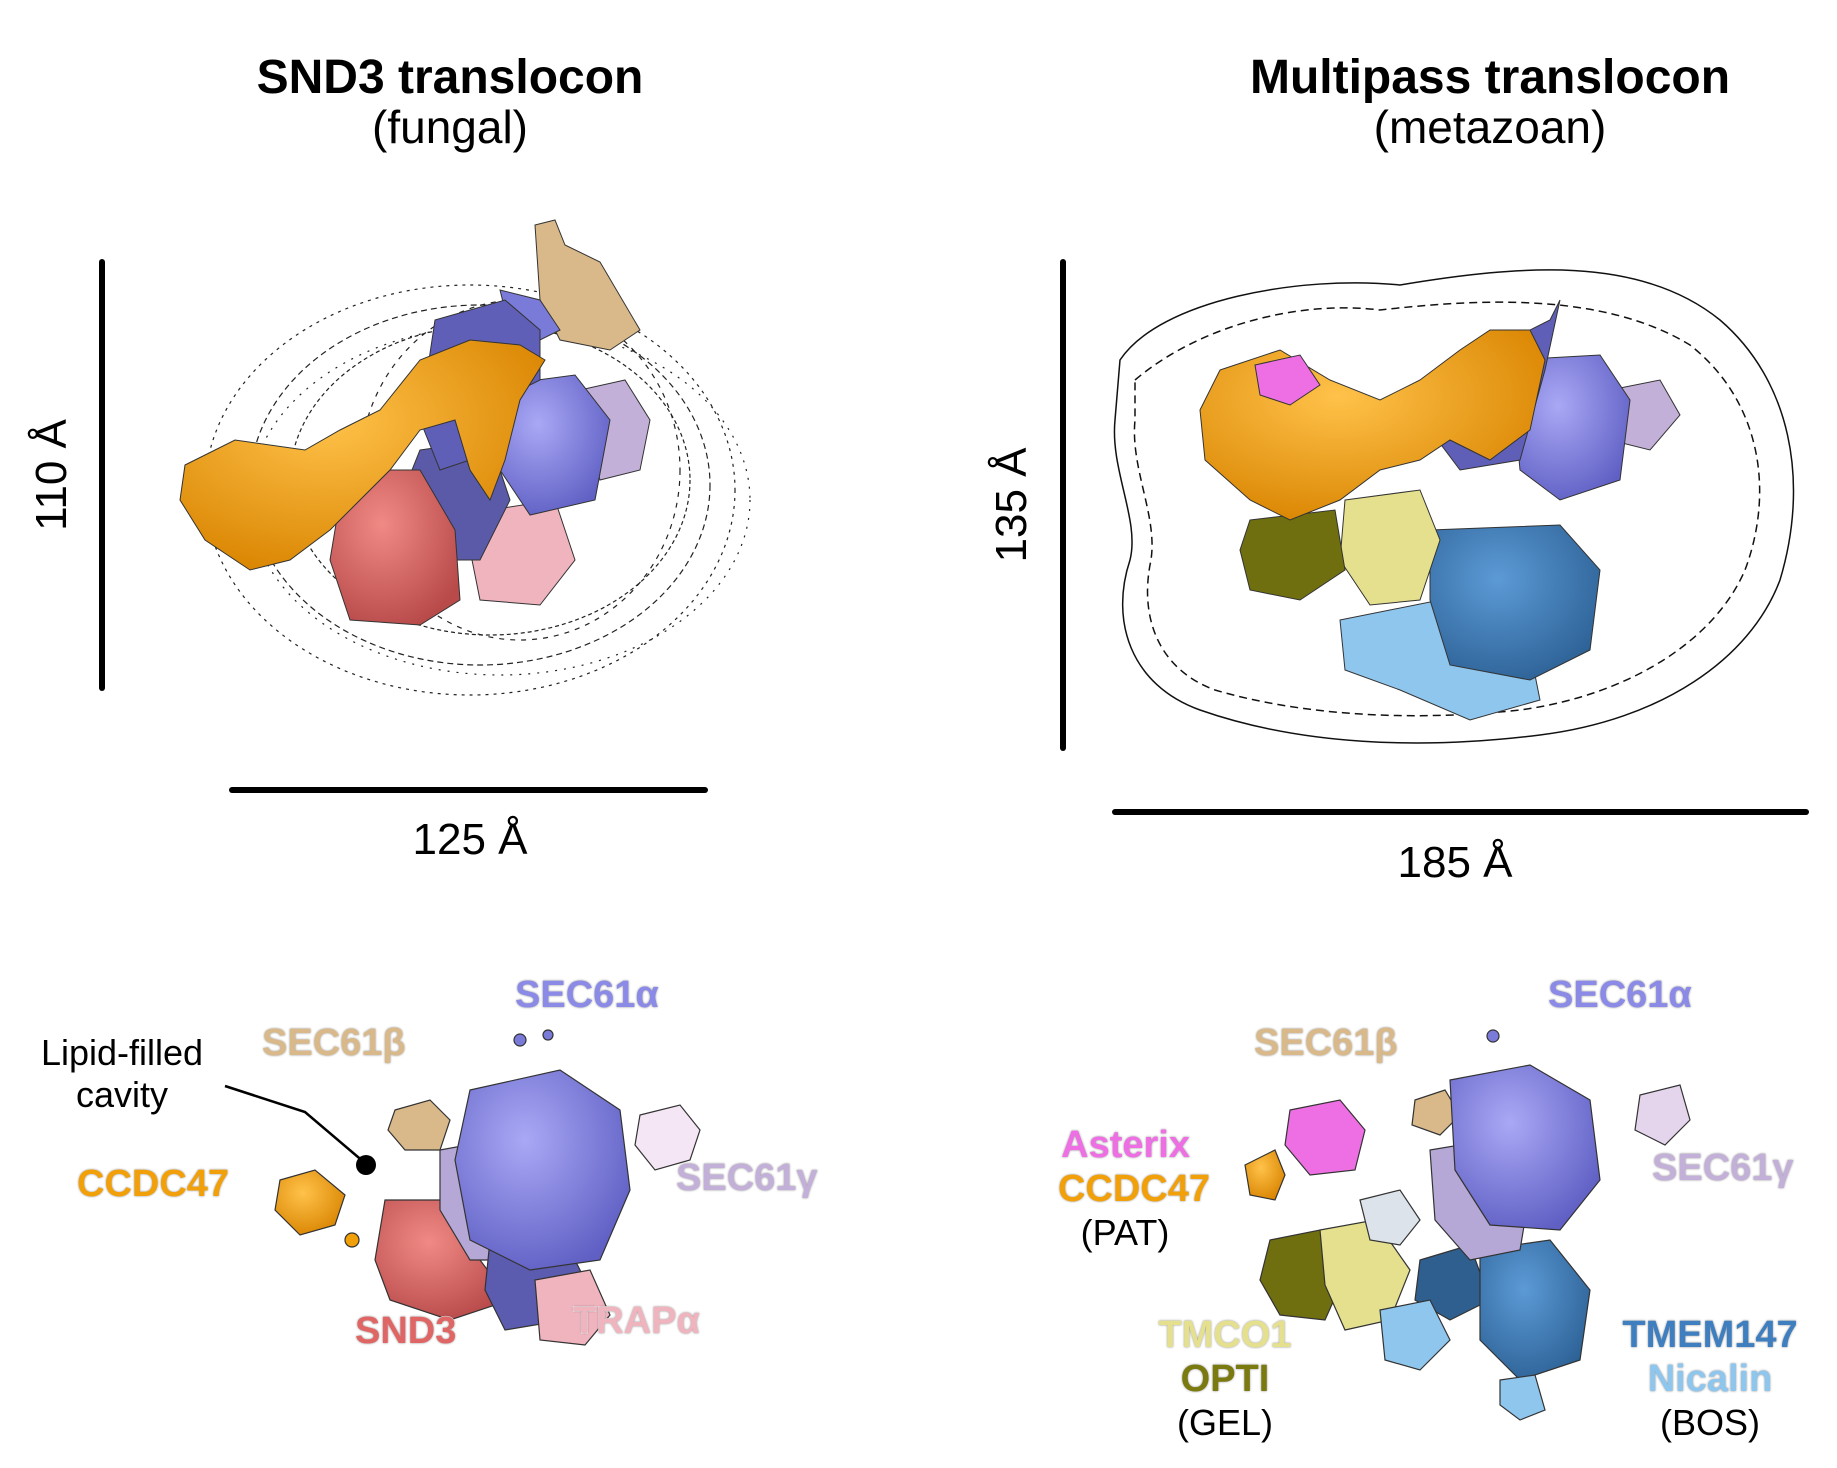  Describe the element at coordinates (1619, 994) in the screenshot. I see `right-label-sec61a: SEC61α` at that location.